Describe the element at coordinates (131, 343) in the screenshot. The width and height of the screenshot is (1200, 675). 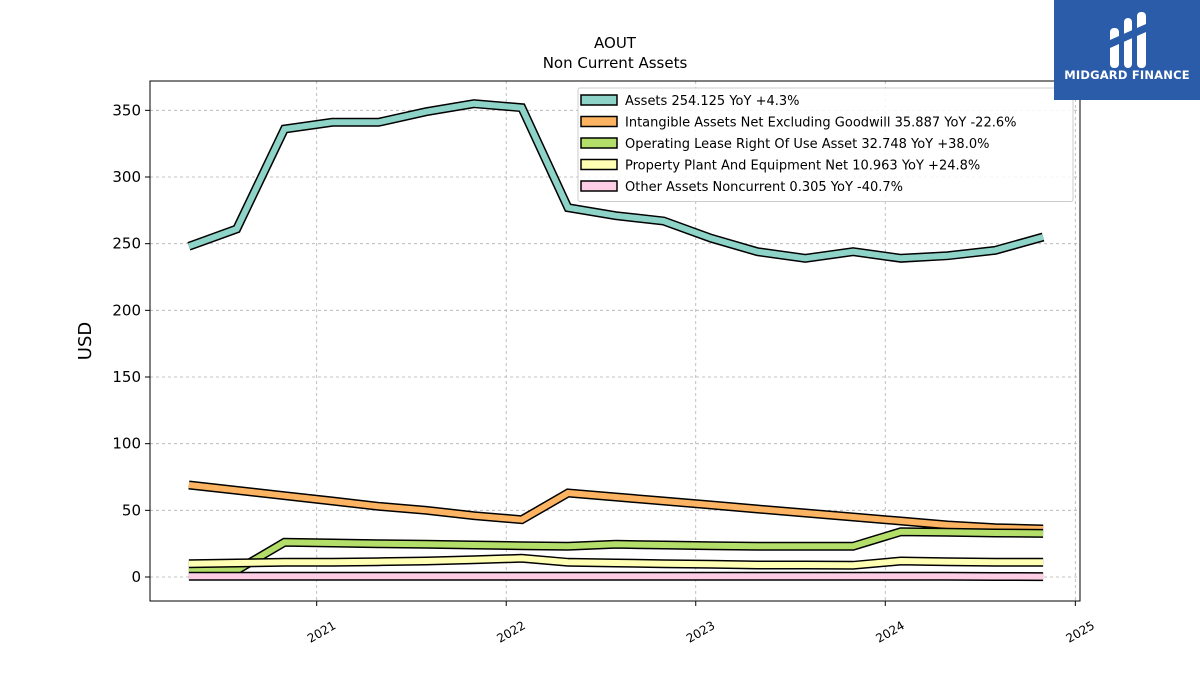
I see `y-axis: 0 50 100 150 200 250 300 350` at that location.